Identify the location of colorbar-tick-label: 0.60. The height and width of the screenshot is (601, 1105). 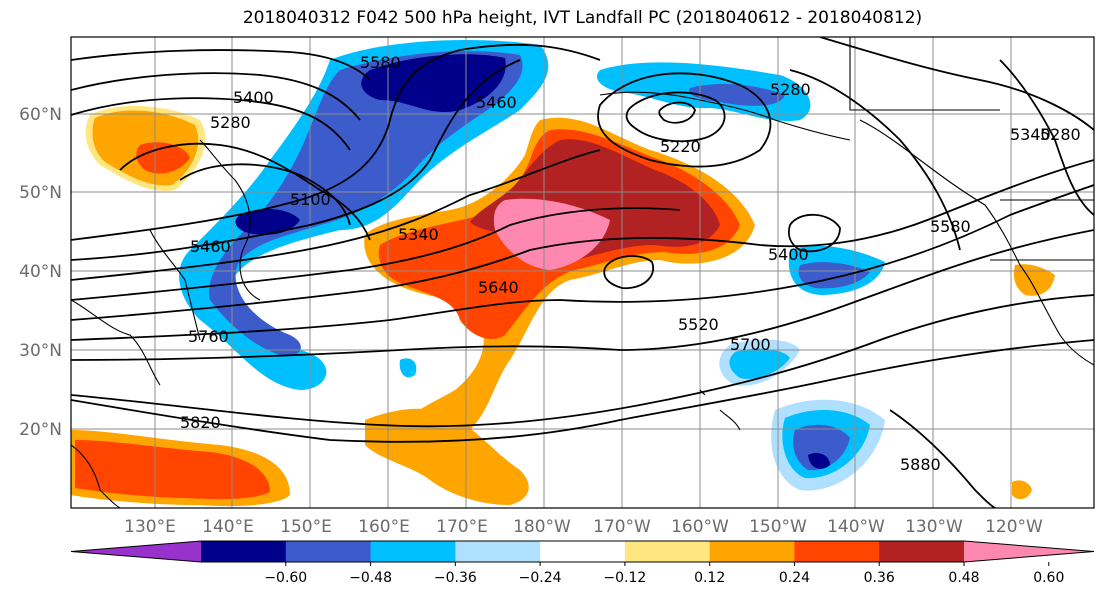
(1048, 578).